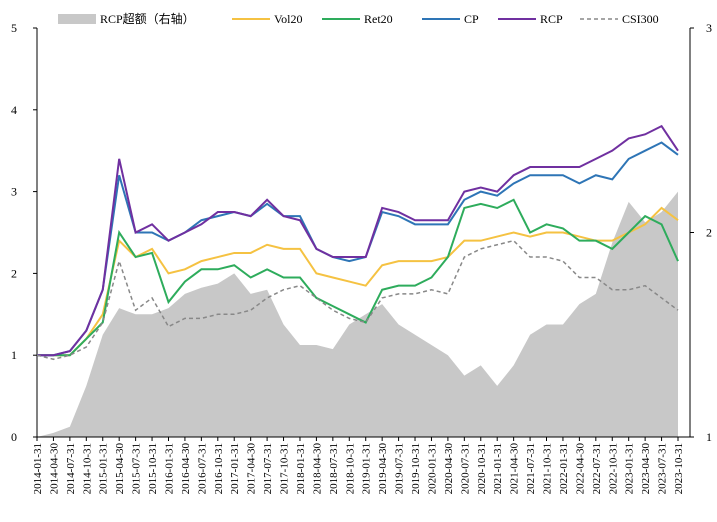 The image size is (717, 522). I want to click on x-tick-label: 2014-01-31, so click(38, 468).